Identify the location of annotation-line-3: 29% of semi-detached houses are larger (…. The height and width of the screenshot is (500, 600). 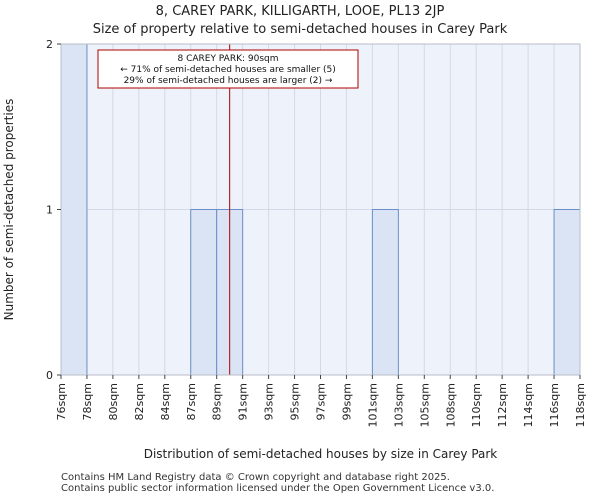
(228, 81).